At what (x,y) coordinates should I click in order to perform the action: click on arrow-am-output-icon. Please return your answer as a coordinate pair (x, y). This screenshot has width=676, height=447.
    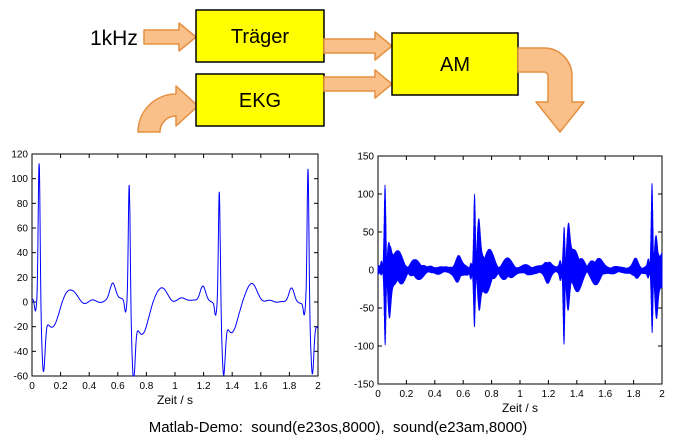
    Looking at the image, I should click on (551, 90).